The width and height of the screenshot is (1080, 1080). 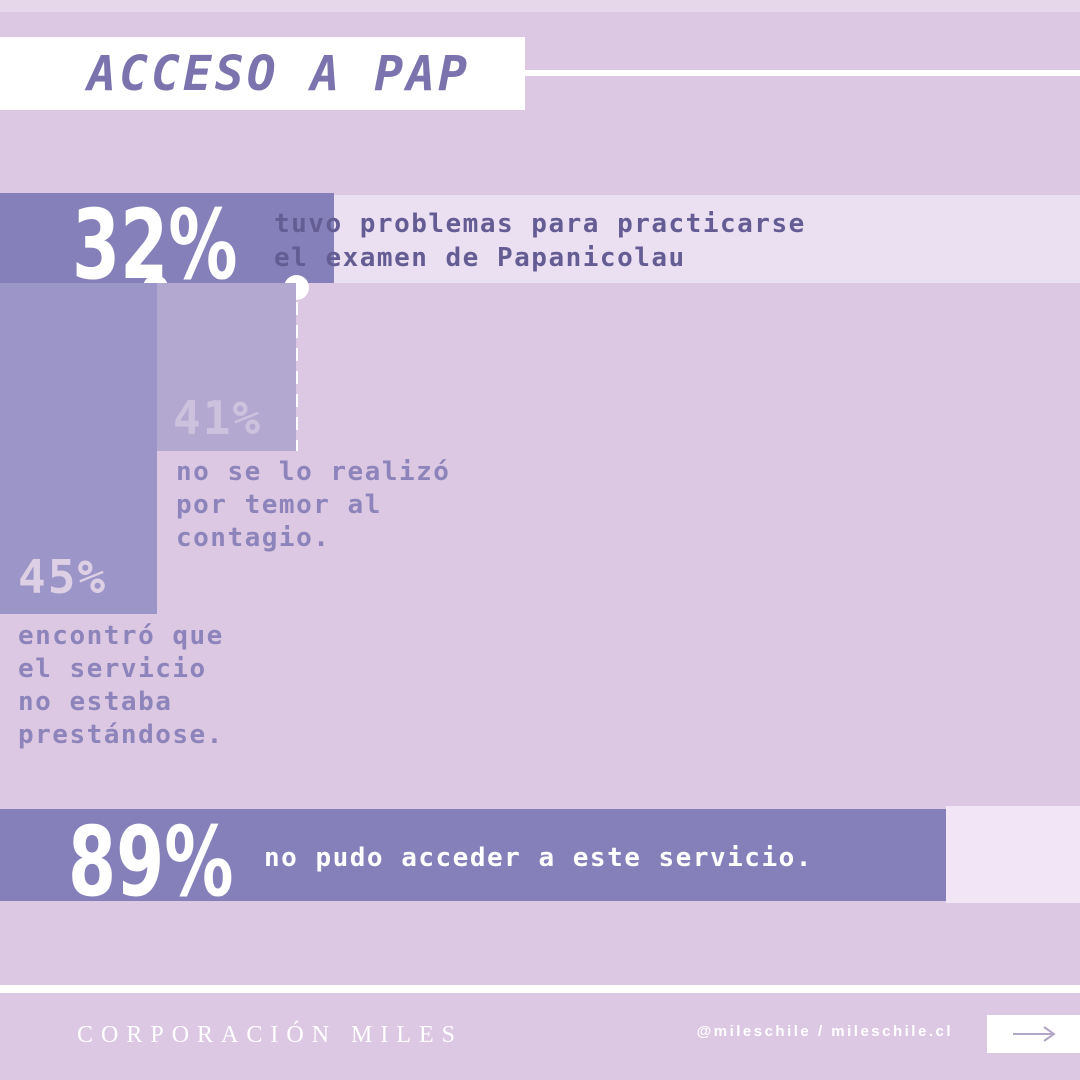 What do you see at coordinates (540, 6) in the screenshot?
I see `top-strip` at bounding box center [540, 6].